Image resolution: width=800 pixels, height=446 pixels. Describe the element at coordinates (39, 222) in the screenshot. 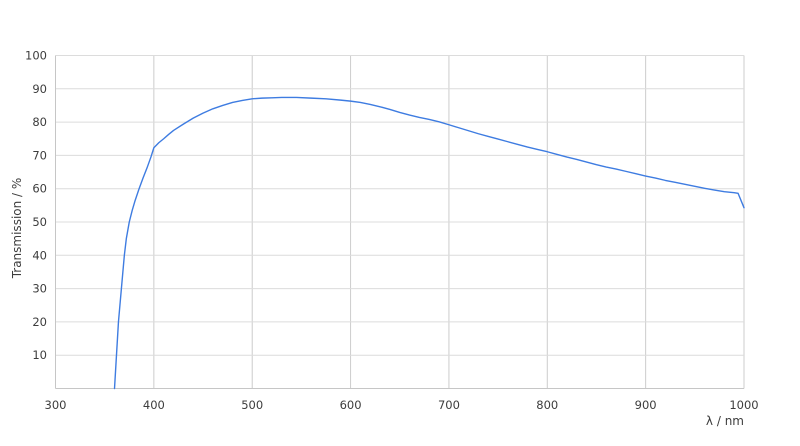

I see `y-tick-label: 50` at that location.